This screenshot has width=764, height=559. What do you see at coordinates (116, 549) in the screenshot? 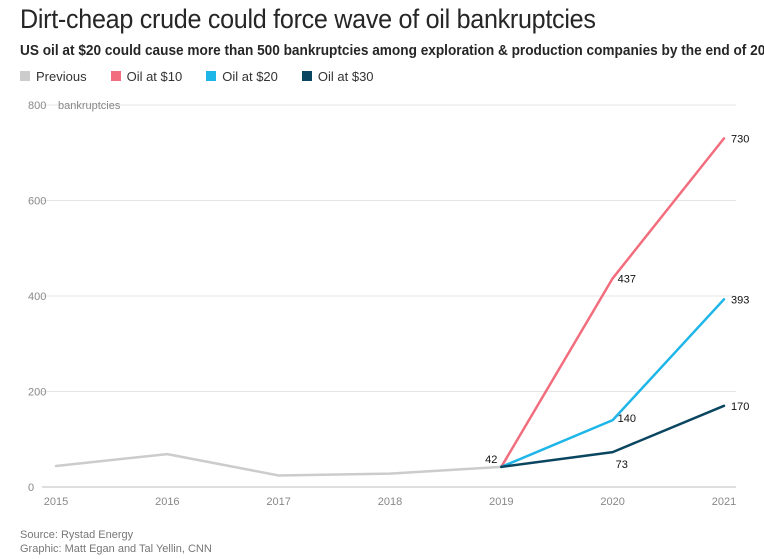
I see `graphic-credit-line: Graphic: Matt Egan and Tal Yellin, CNN` at bounding box center [116, 549].